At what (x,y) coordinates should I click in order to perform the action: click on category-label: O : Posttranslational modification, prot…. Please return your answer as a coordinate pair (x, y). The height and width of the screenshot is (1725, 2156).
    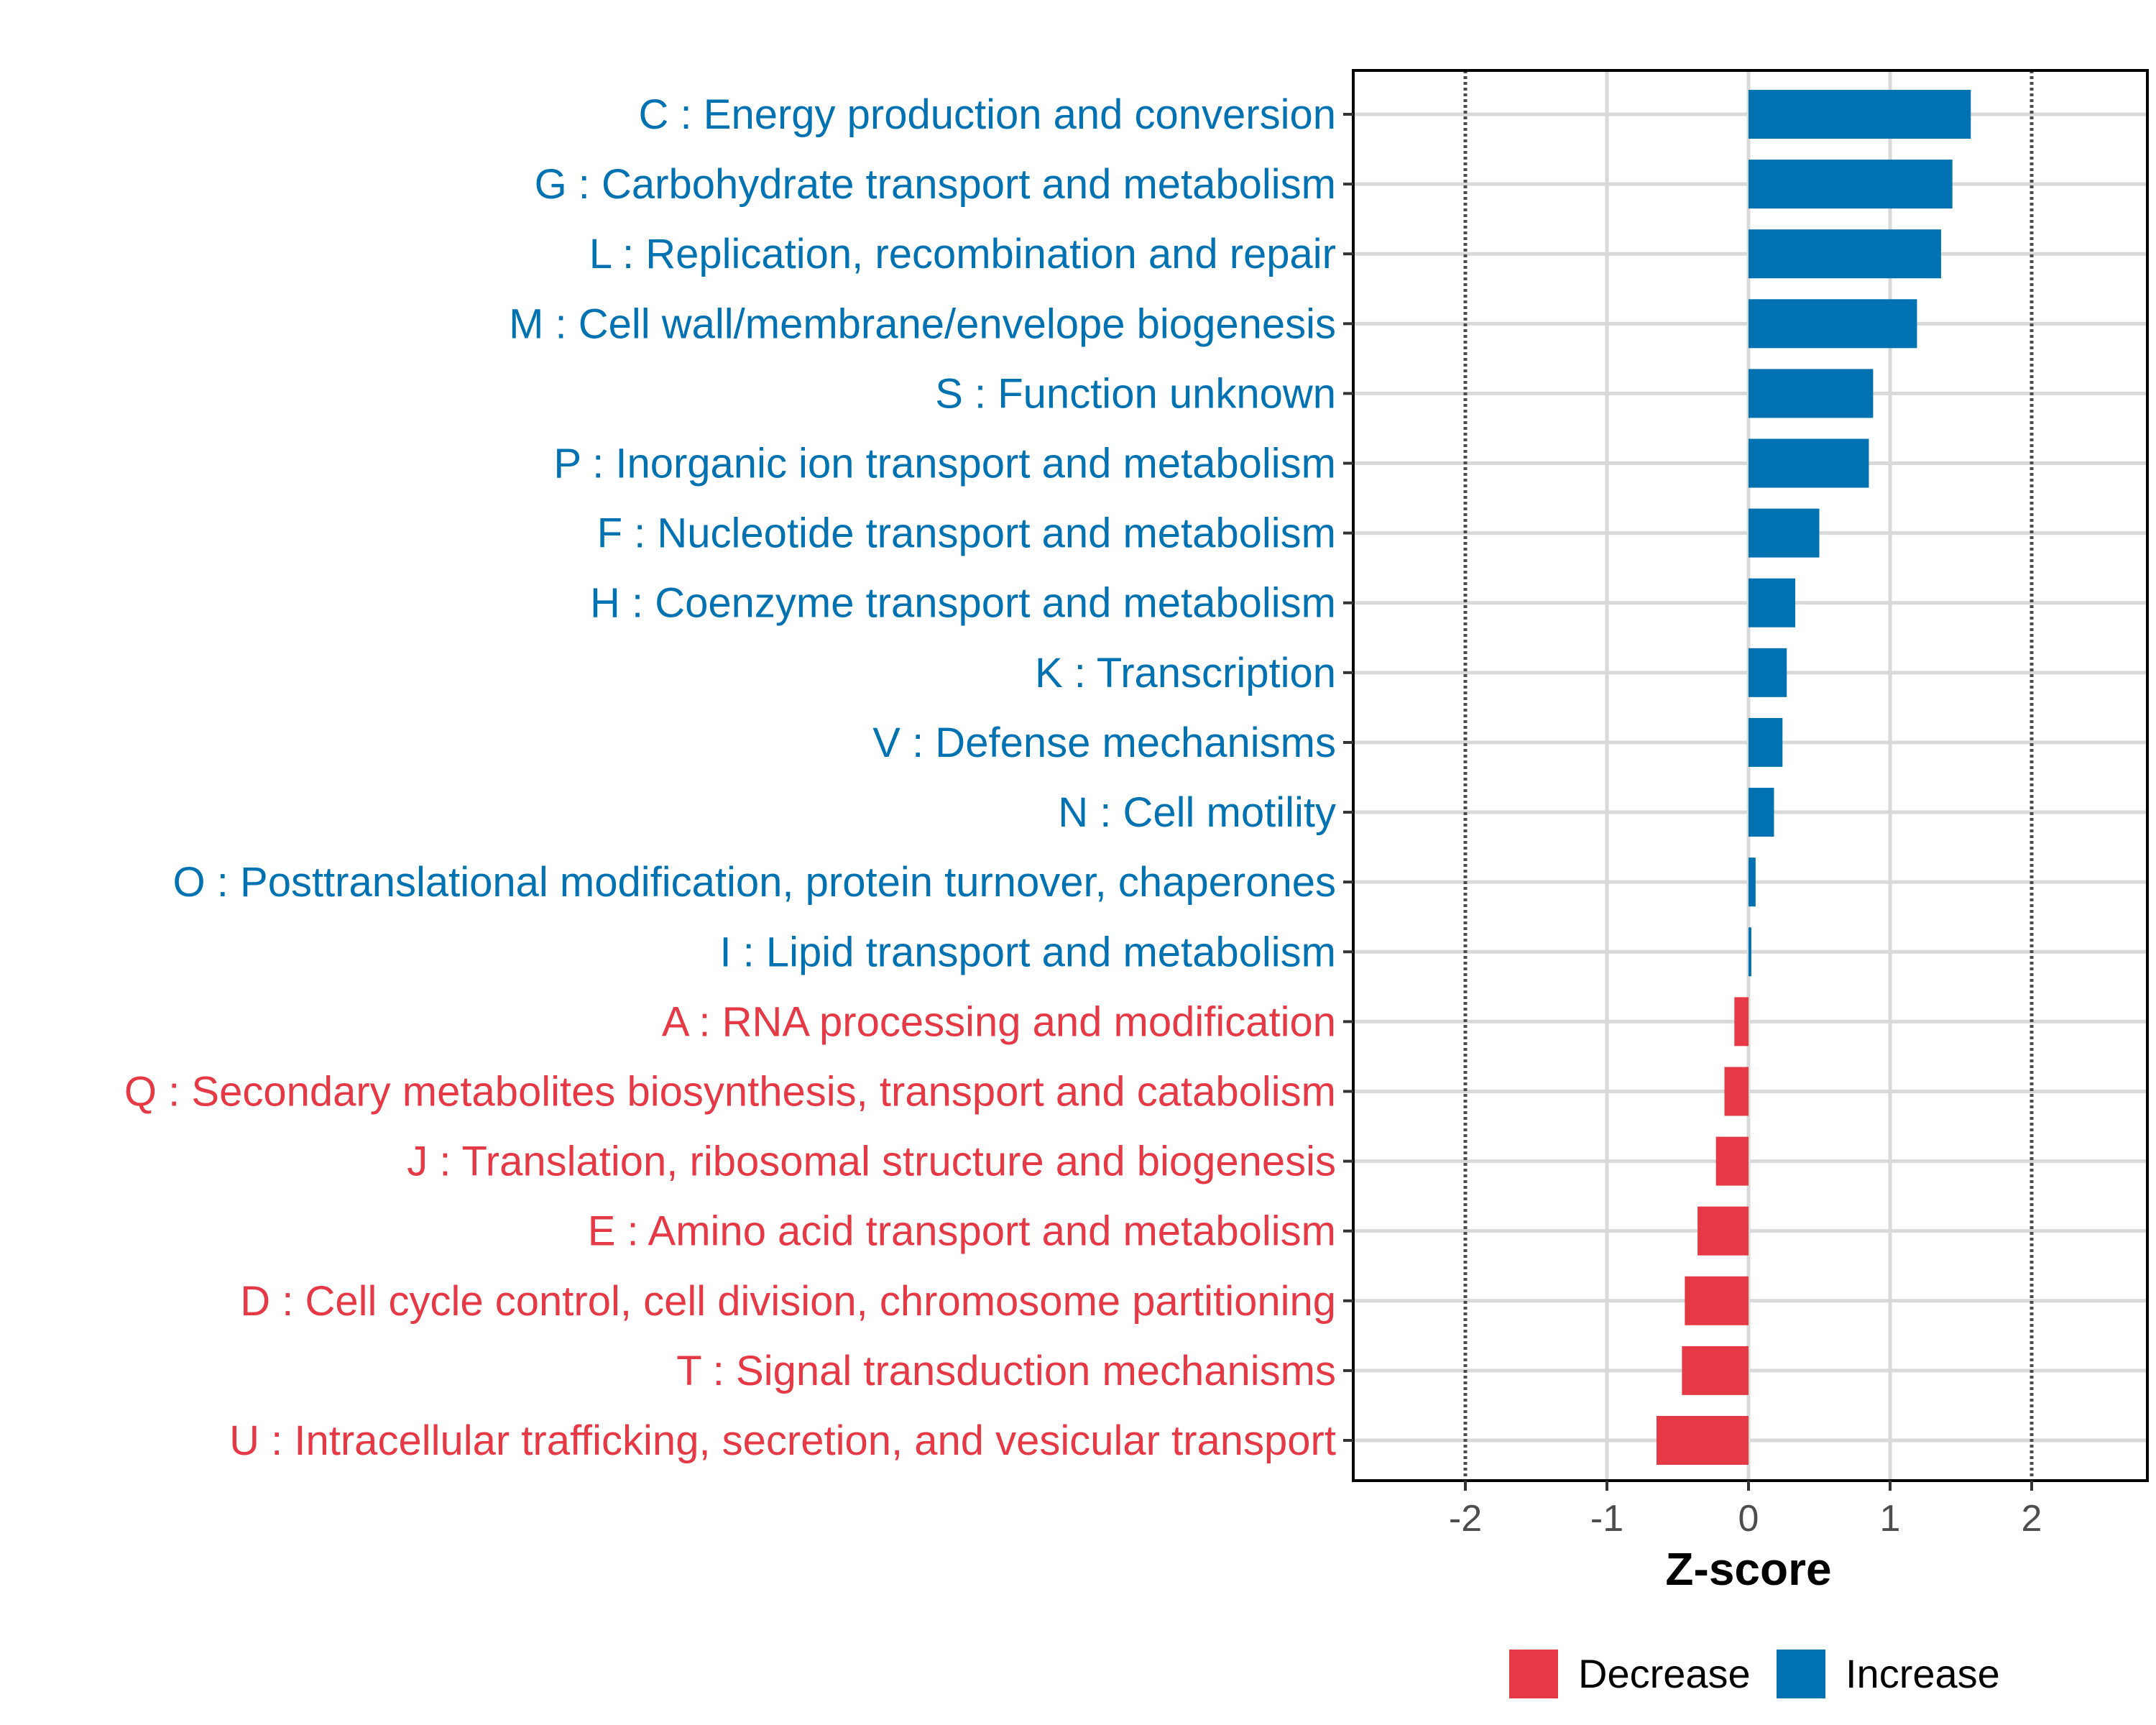
    Looking at the image, I should click on (754, 882).